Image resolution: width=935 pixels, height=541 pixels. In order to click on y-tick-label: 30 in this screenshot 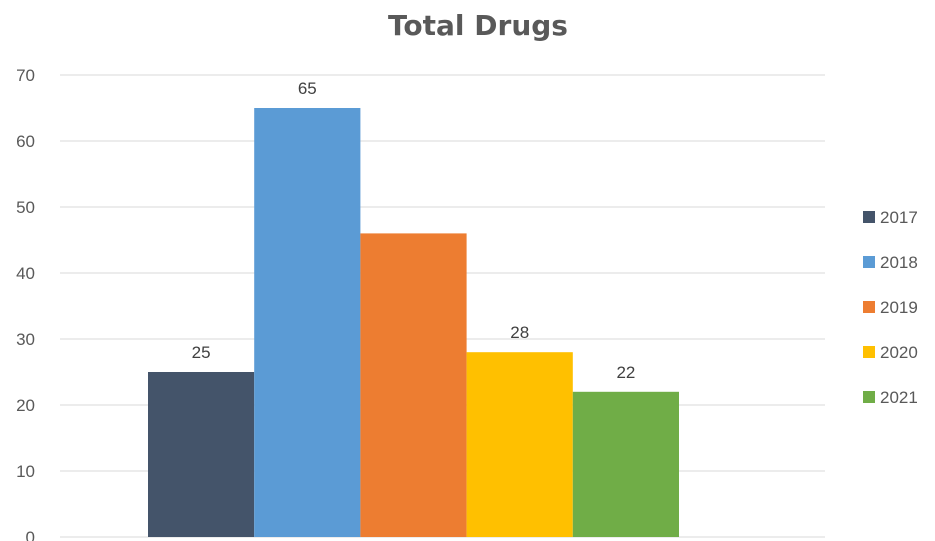, I will do `click(25, 339)`.